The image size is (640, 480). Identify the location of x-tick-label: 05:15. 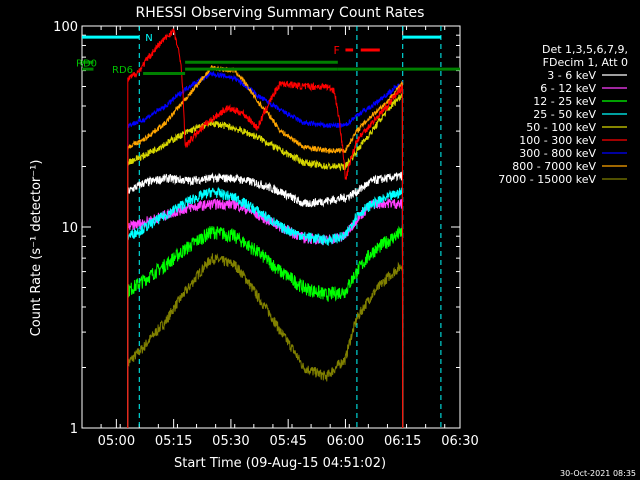
(173, 441).